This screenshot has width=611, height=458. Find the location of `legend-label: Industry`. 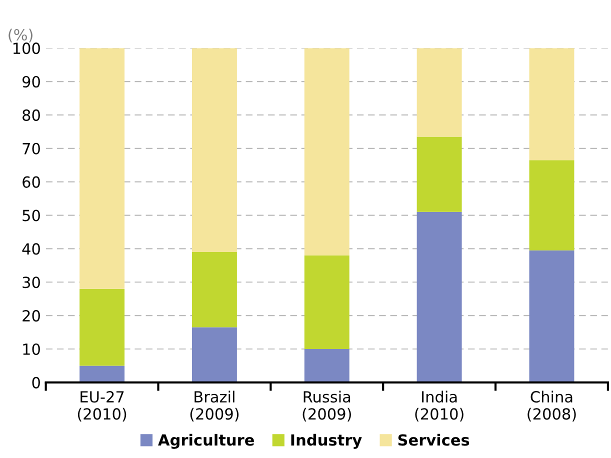

legend-label: Industry is located at coordinates (326, 441).